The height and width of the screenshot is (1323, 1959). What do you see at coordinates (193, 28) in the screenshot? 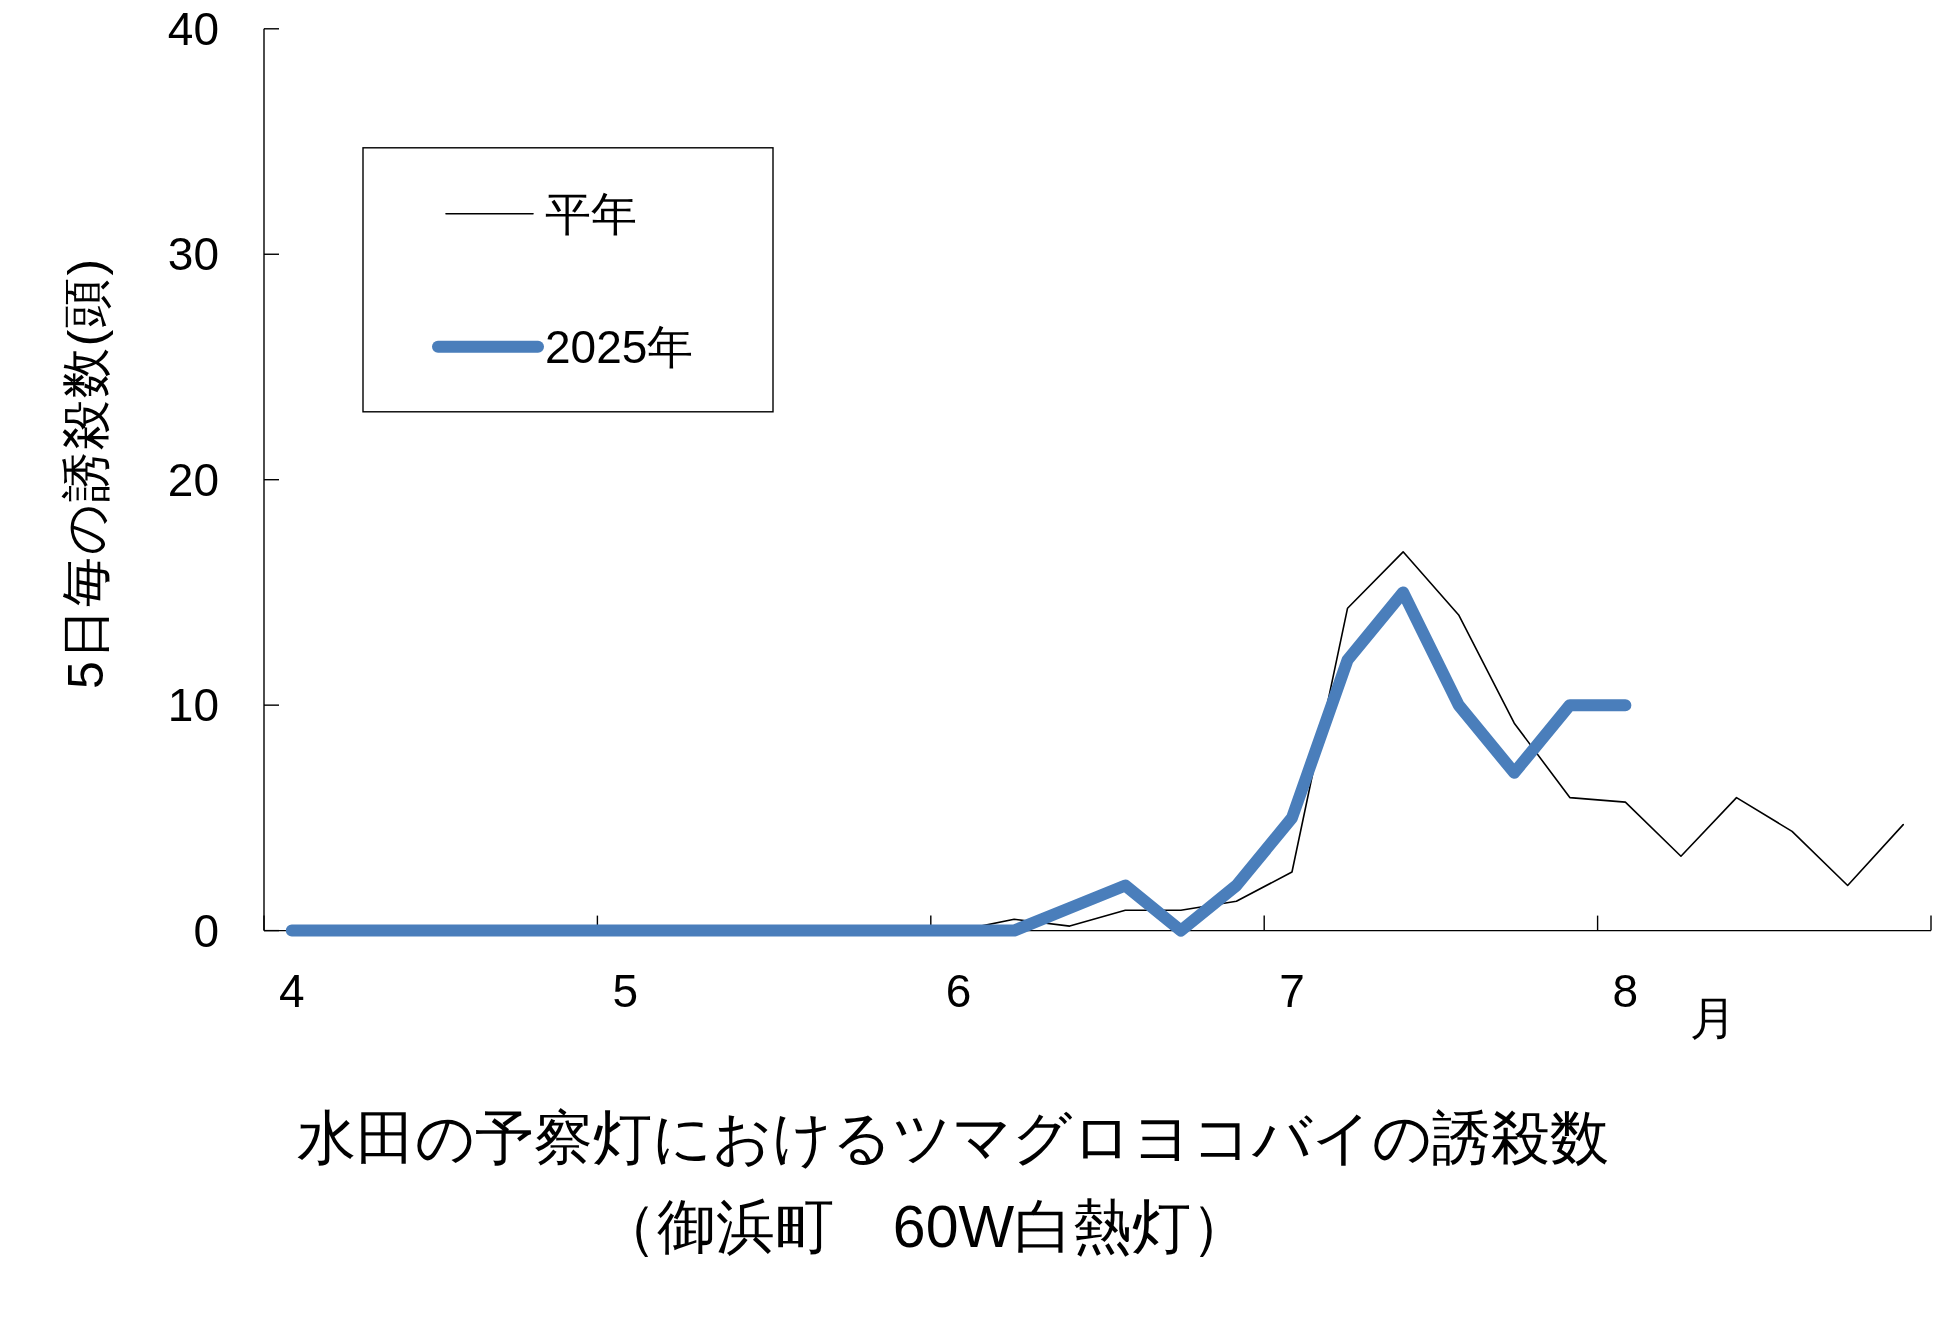
I see `y-tick-label: 40` at bounding box center [193, 28].